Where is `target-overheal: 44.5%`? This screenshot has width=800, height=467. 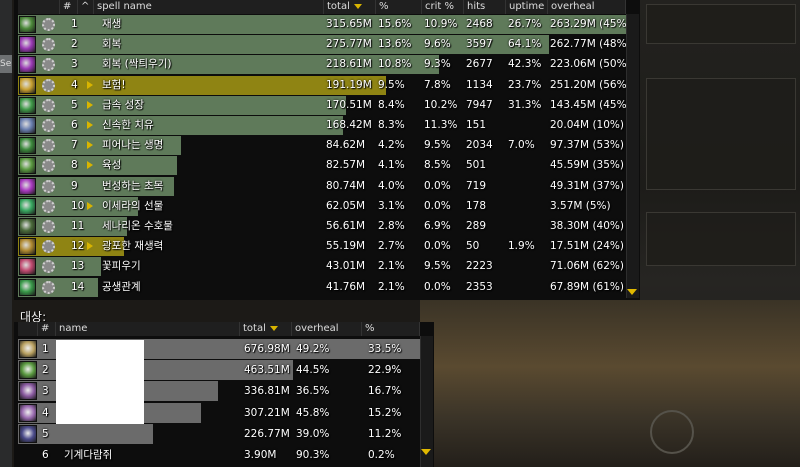 target-overheal: 44.5% is located at coordinates (313, 370).